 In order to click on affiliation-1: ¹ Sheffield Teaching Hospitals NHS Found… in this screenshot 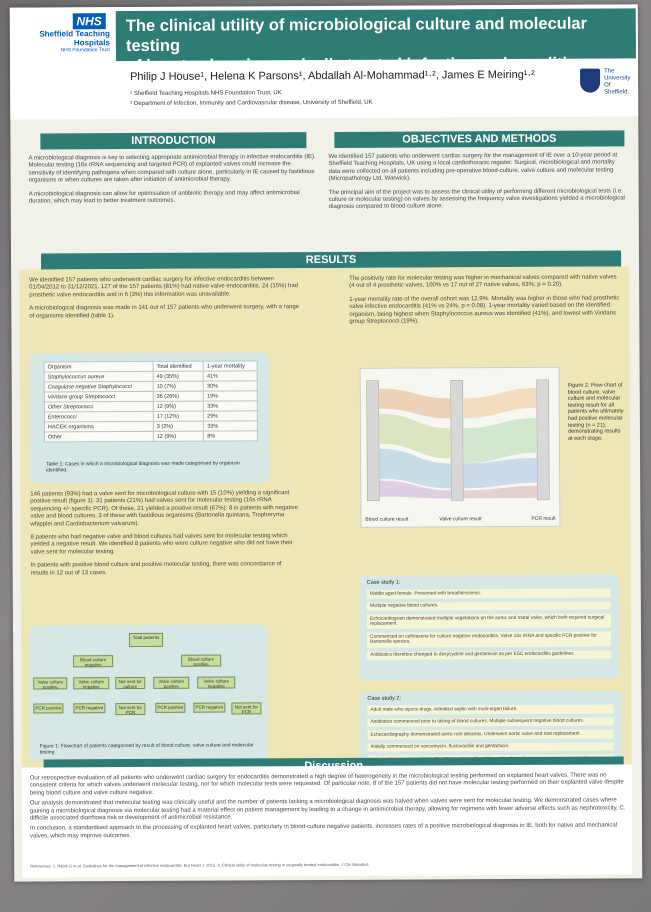, I will do `click(206, 94)`.